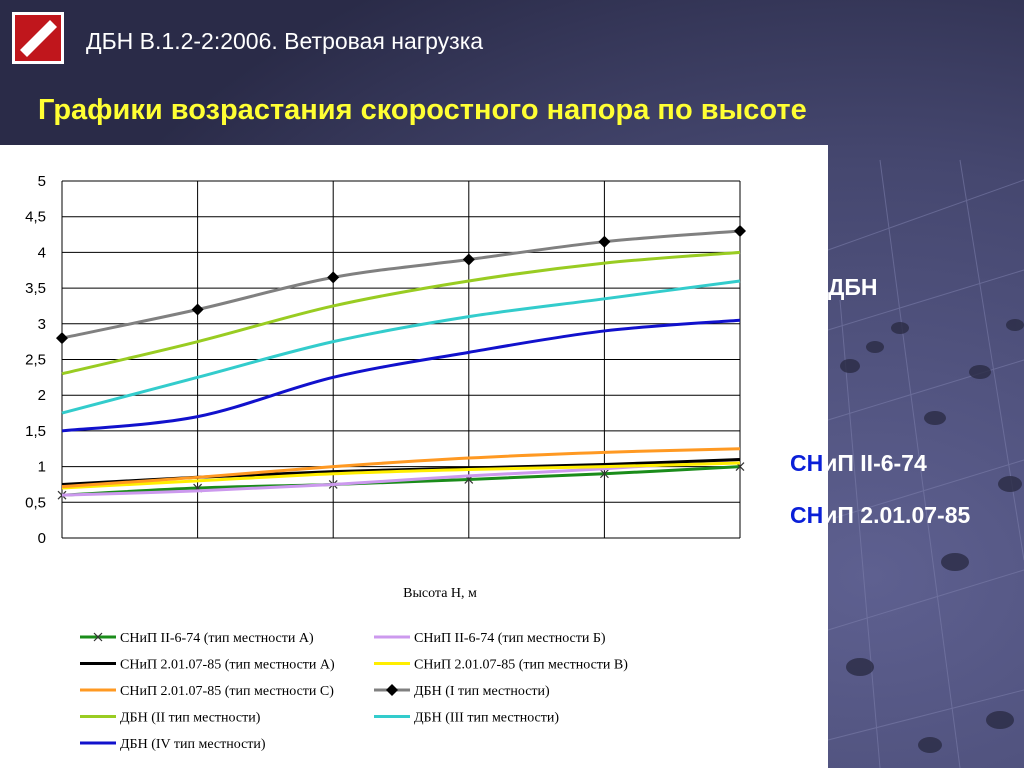 This screenshot has width=1024, height=768. What do you see at coordinates (875, 463) in the screenshot?
I see `side-label-snip1-suffix: иП II-6-74` at bounding box center [875, 463].